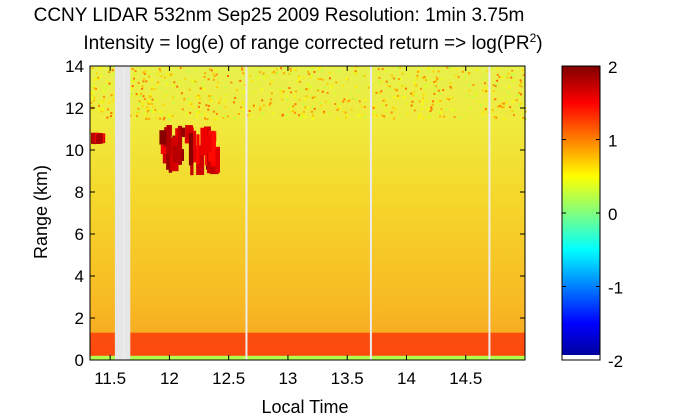 This screenshot has height=420, width=700. What do you see at coordinates (347, 378) in the screenshot?
I see `x-tick-label: 13.5` at bounding box center [347, 378].